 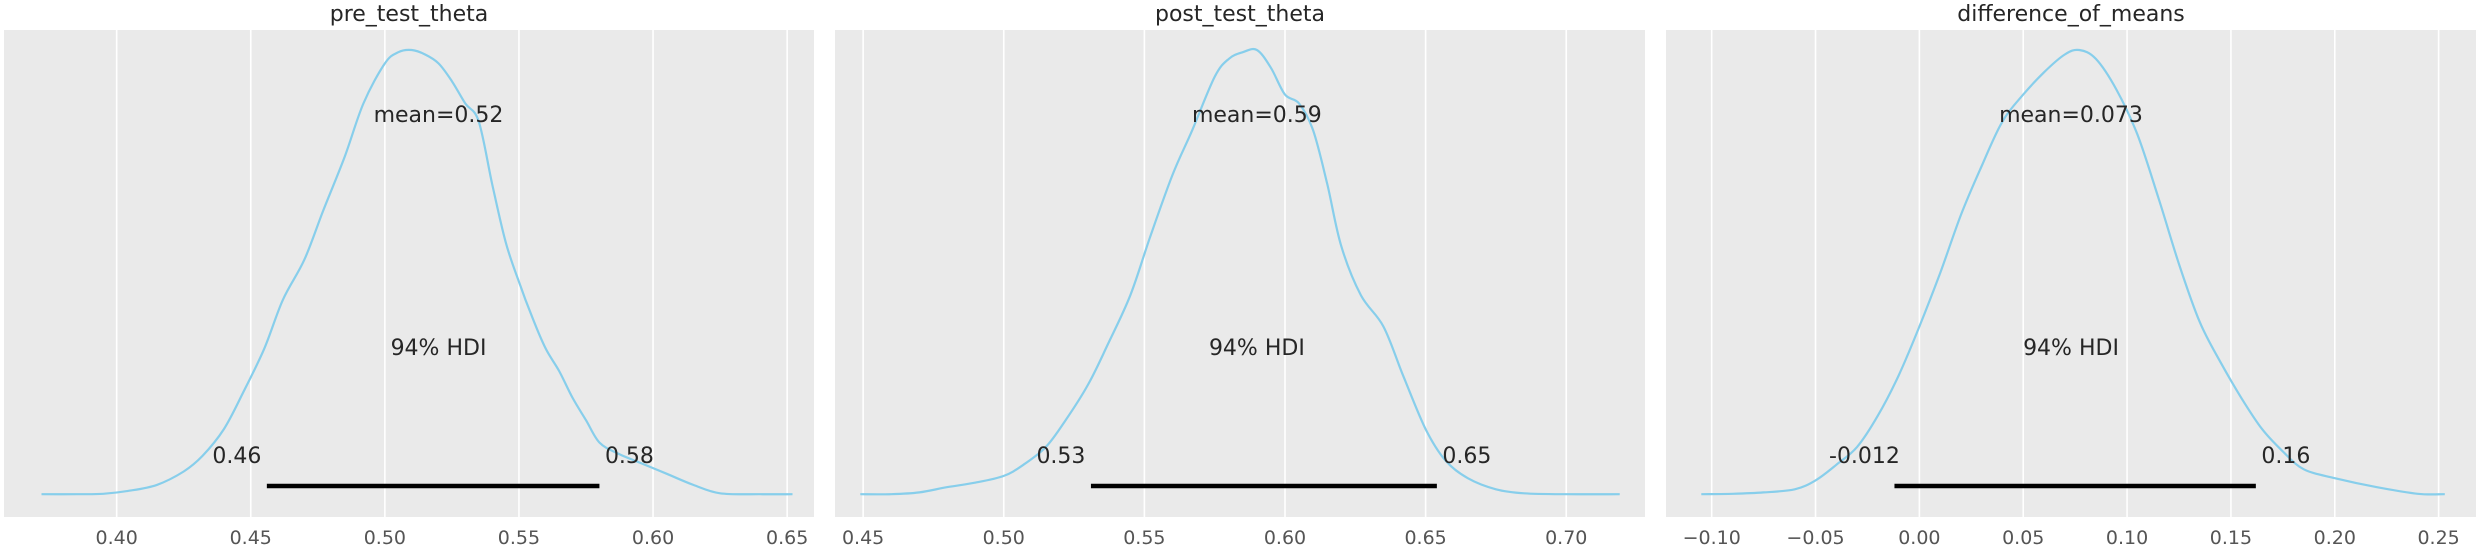 What do you see at coordinates (409, 14) in the screenshot?
I see `subplot-title: pre_test_theta` at bounding box center [409, 14].